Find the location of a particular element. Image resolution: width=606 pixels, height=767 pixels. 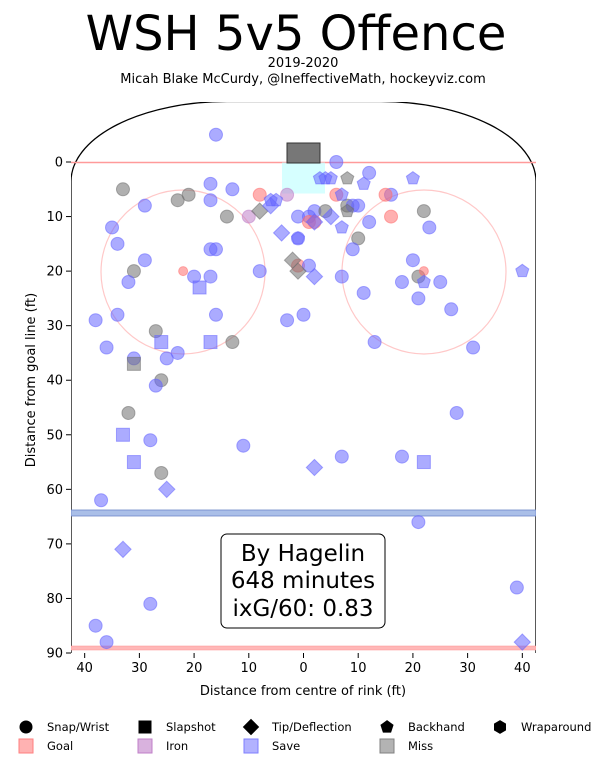

legend-label-hexagon: Wraparound is located at coordinates (556, 727).